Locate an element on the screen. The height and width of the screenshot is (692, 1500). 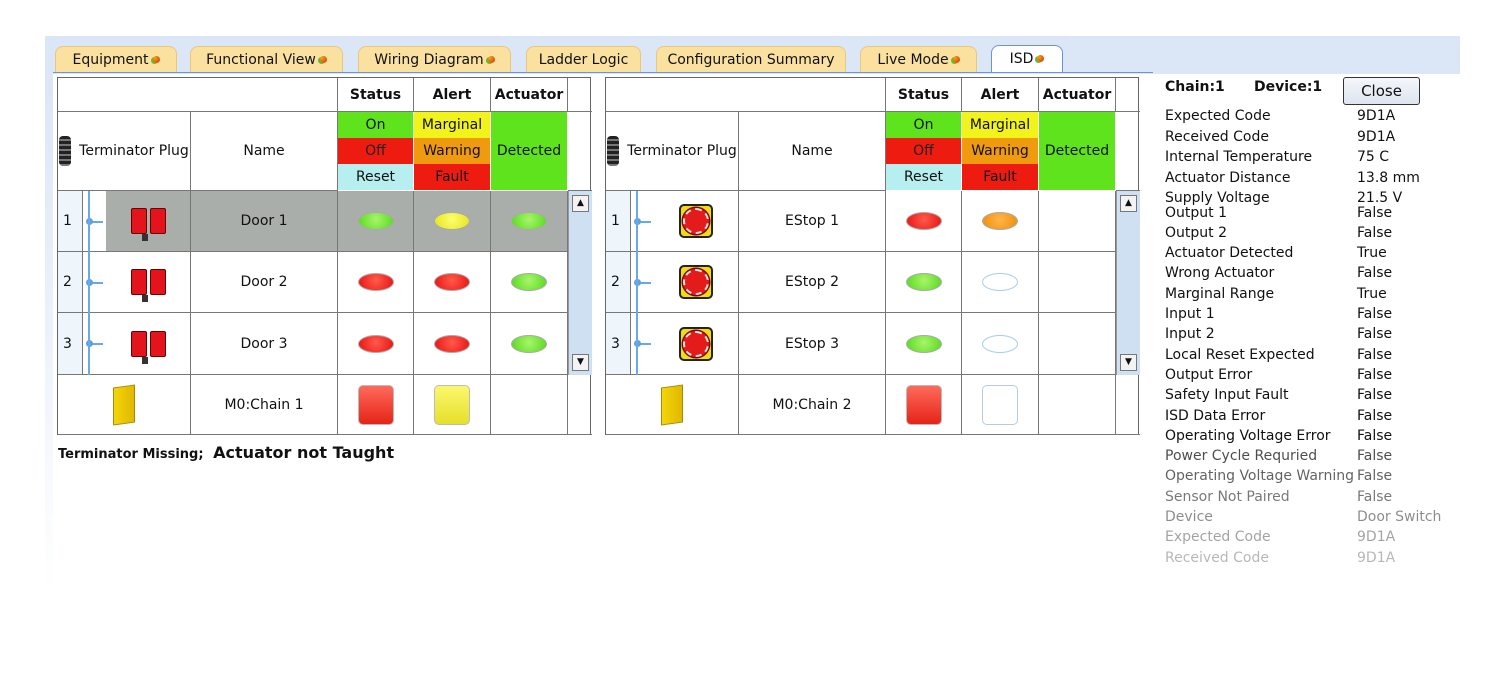
alert-indicator is located at coordinates (452, 343).